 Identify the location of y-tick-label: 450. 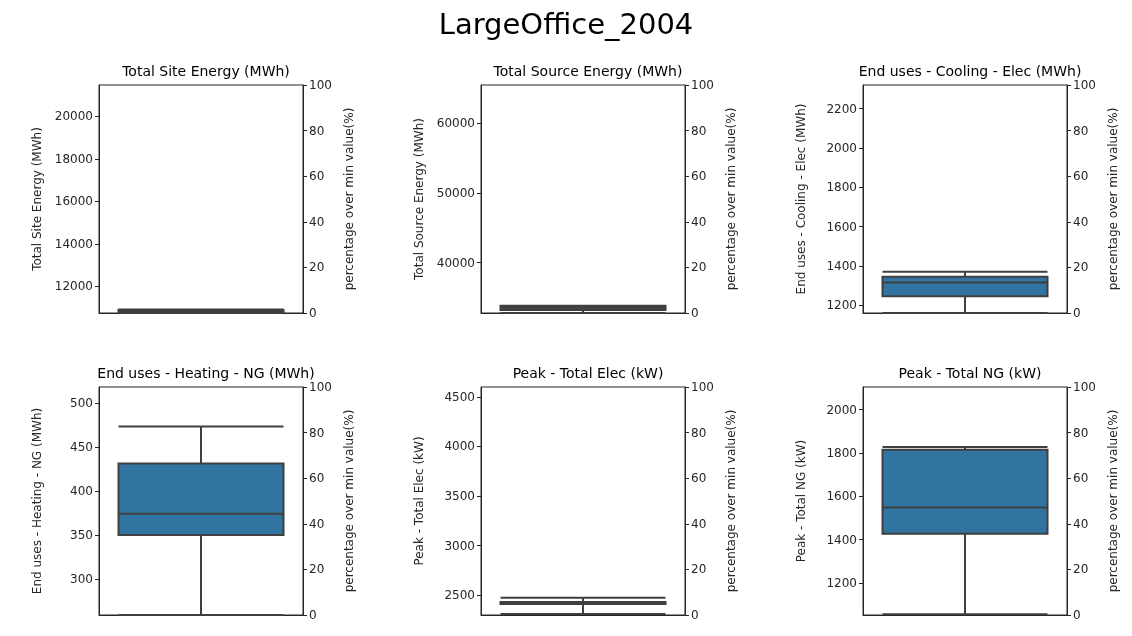
(81, 446).